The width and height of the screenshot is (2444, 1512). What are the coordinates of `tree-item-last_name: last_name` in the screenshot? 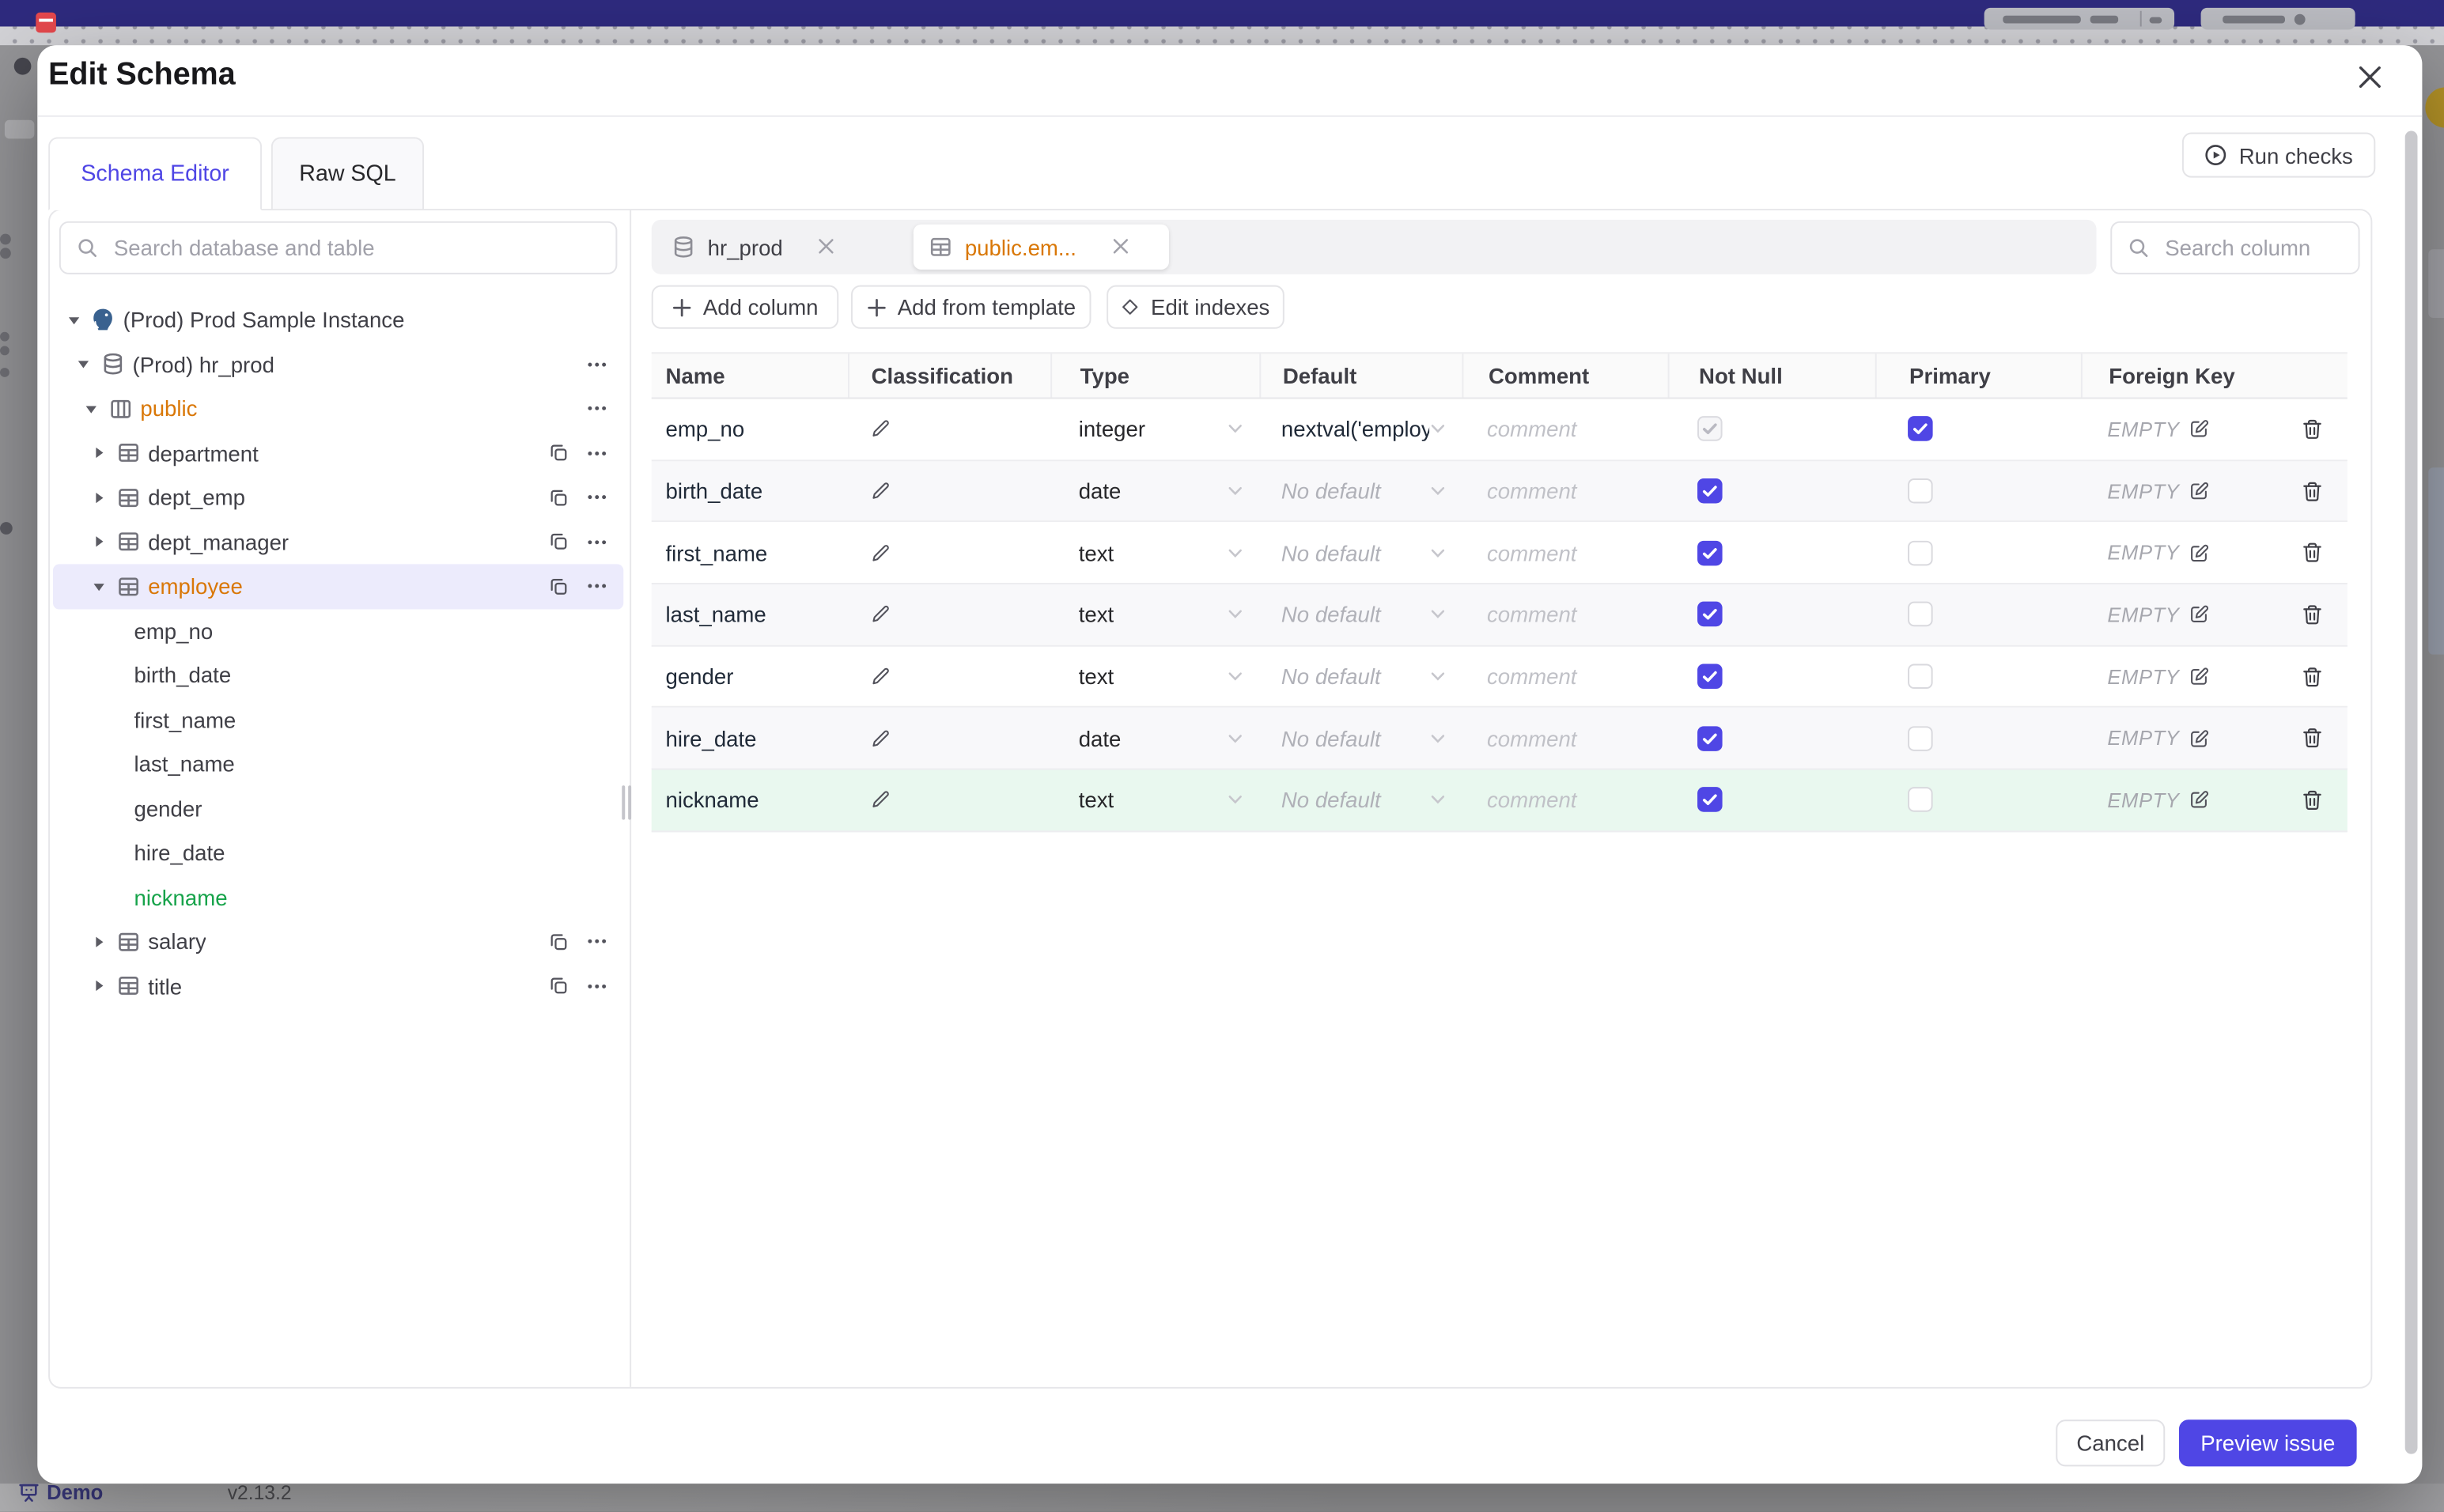 It's located at (338, 764).